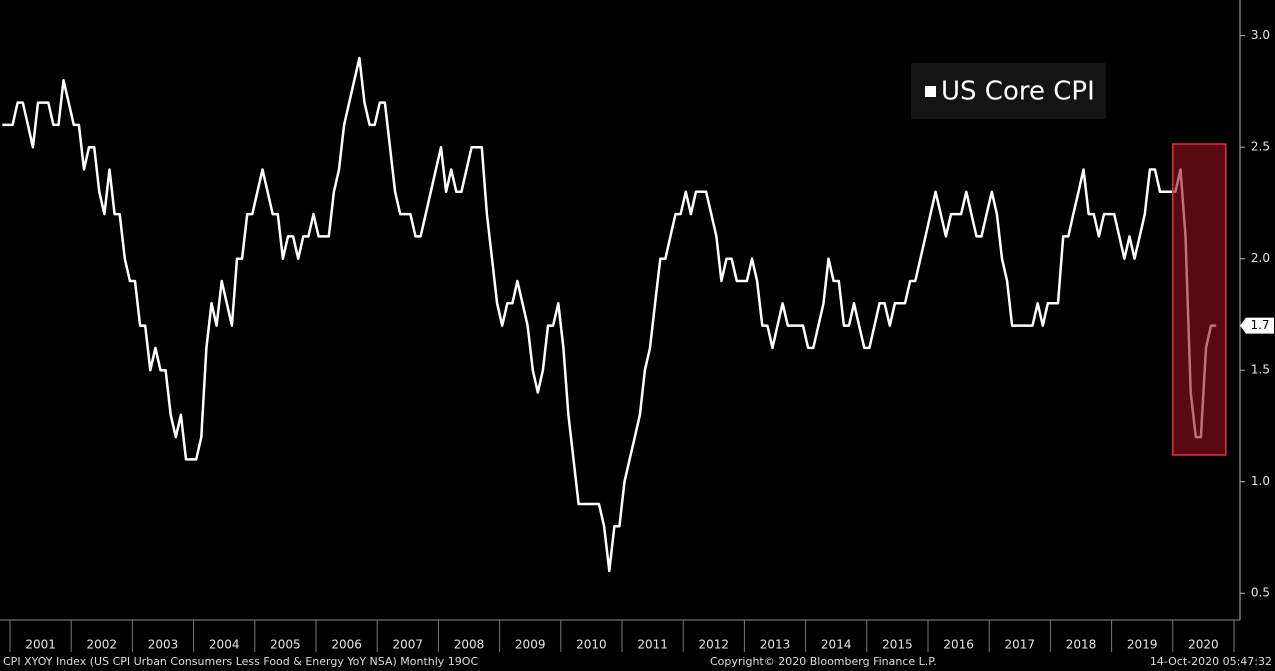  Describe the element at coordinates (1020, 645) in the screenshot. I see `x-tick-label: 2017` at that location.